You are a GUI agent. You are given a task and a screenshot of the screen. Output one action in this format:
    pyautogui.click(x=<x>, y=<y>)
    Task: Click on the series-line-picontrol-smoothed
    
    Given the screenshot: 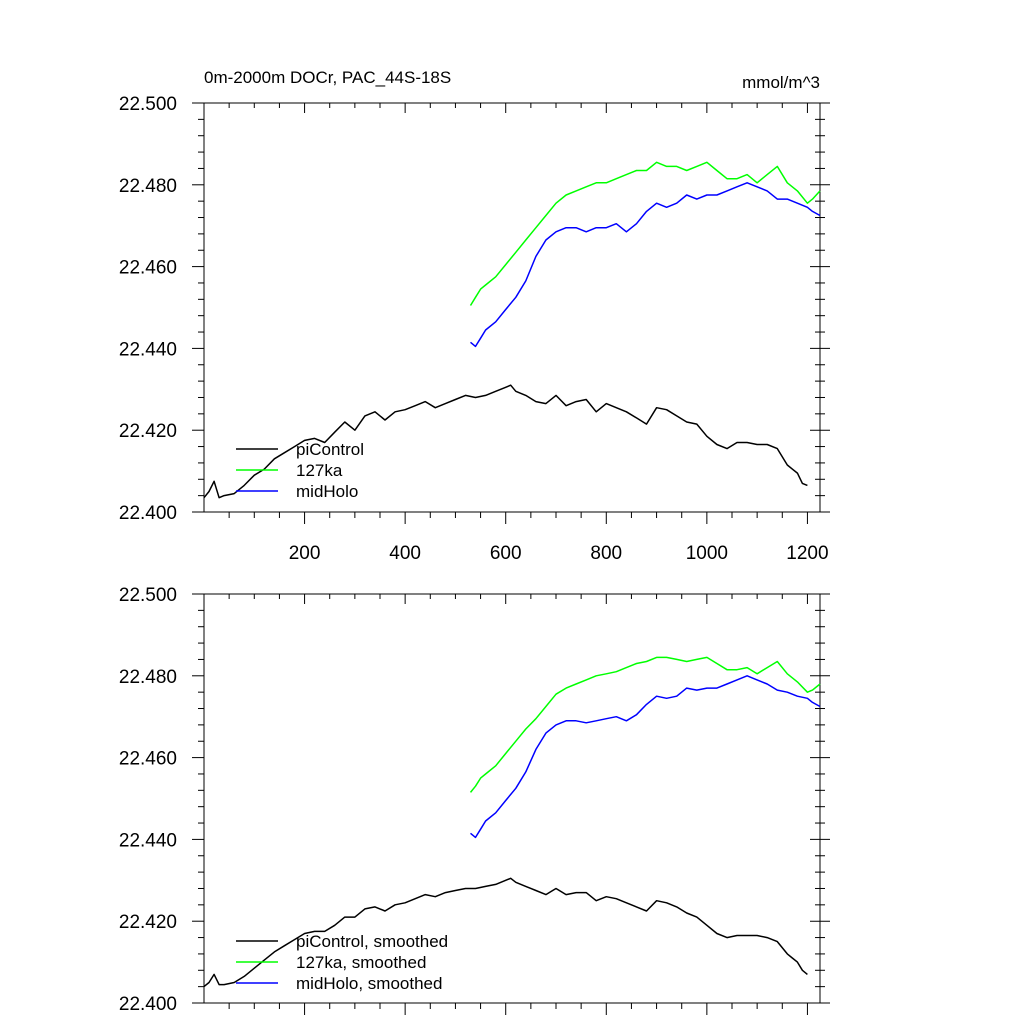 What is the action you would take?
    pyautogui.click(x=505, y=932)
    